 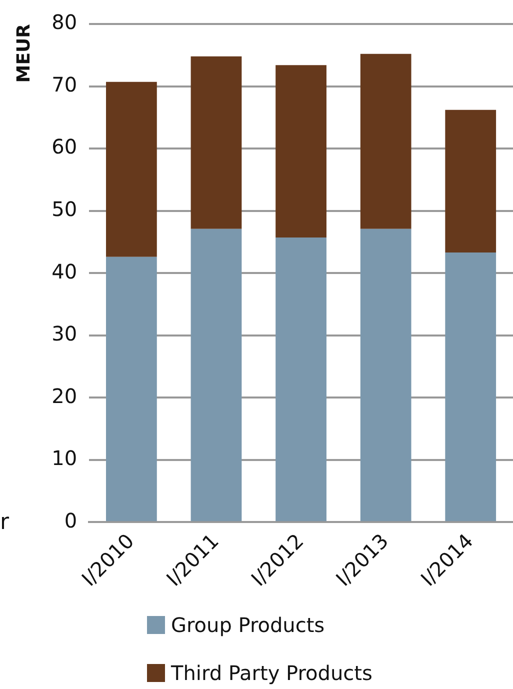 What do you see at coordinates (65, 208) in the screenshot?
I see `y-tick-label: 50` at bounding box center [65, 208].